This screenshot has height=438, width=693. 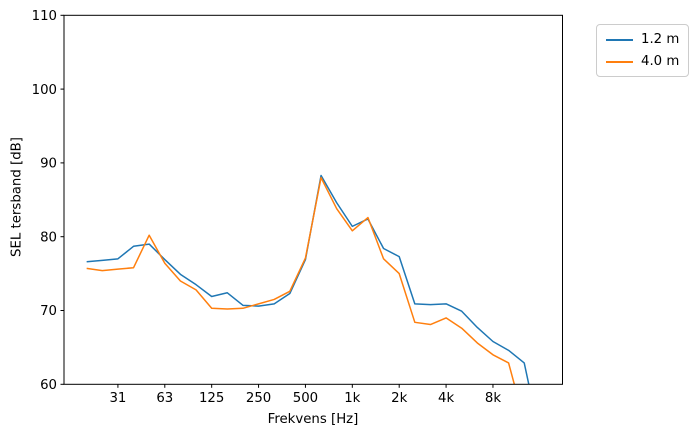 I want to click on y-tick-label: 80, so click(x=48, y=237).